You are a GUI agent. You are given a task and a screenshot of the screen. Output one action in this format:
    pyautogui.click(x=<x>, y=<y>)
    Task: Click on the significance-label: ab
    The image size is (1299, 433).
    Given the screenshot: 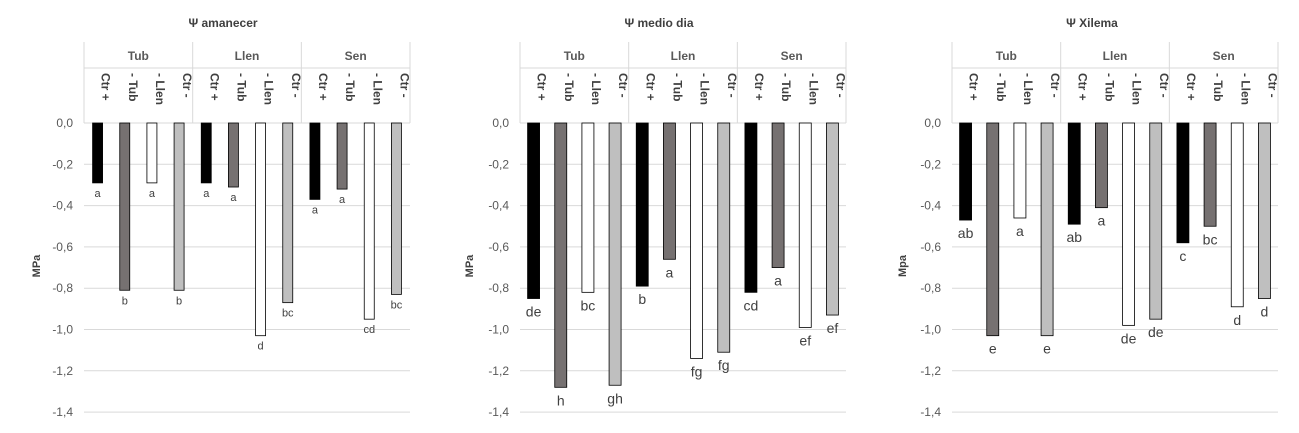 What is the action you would take?
    pyautogui.click(x=966, y=233)
    